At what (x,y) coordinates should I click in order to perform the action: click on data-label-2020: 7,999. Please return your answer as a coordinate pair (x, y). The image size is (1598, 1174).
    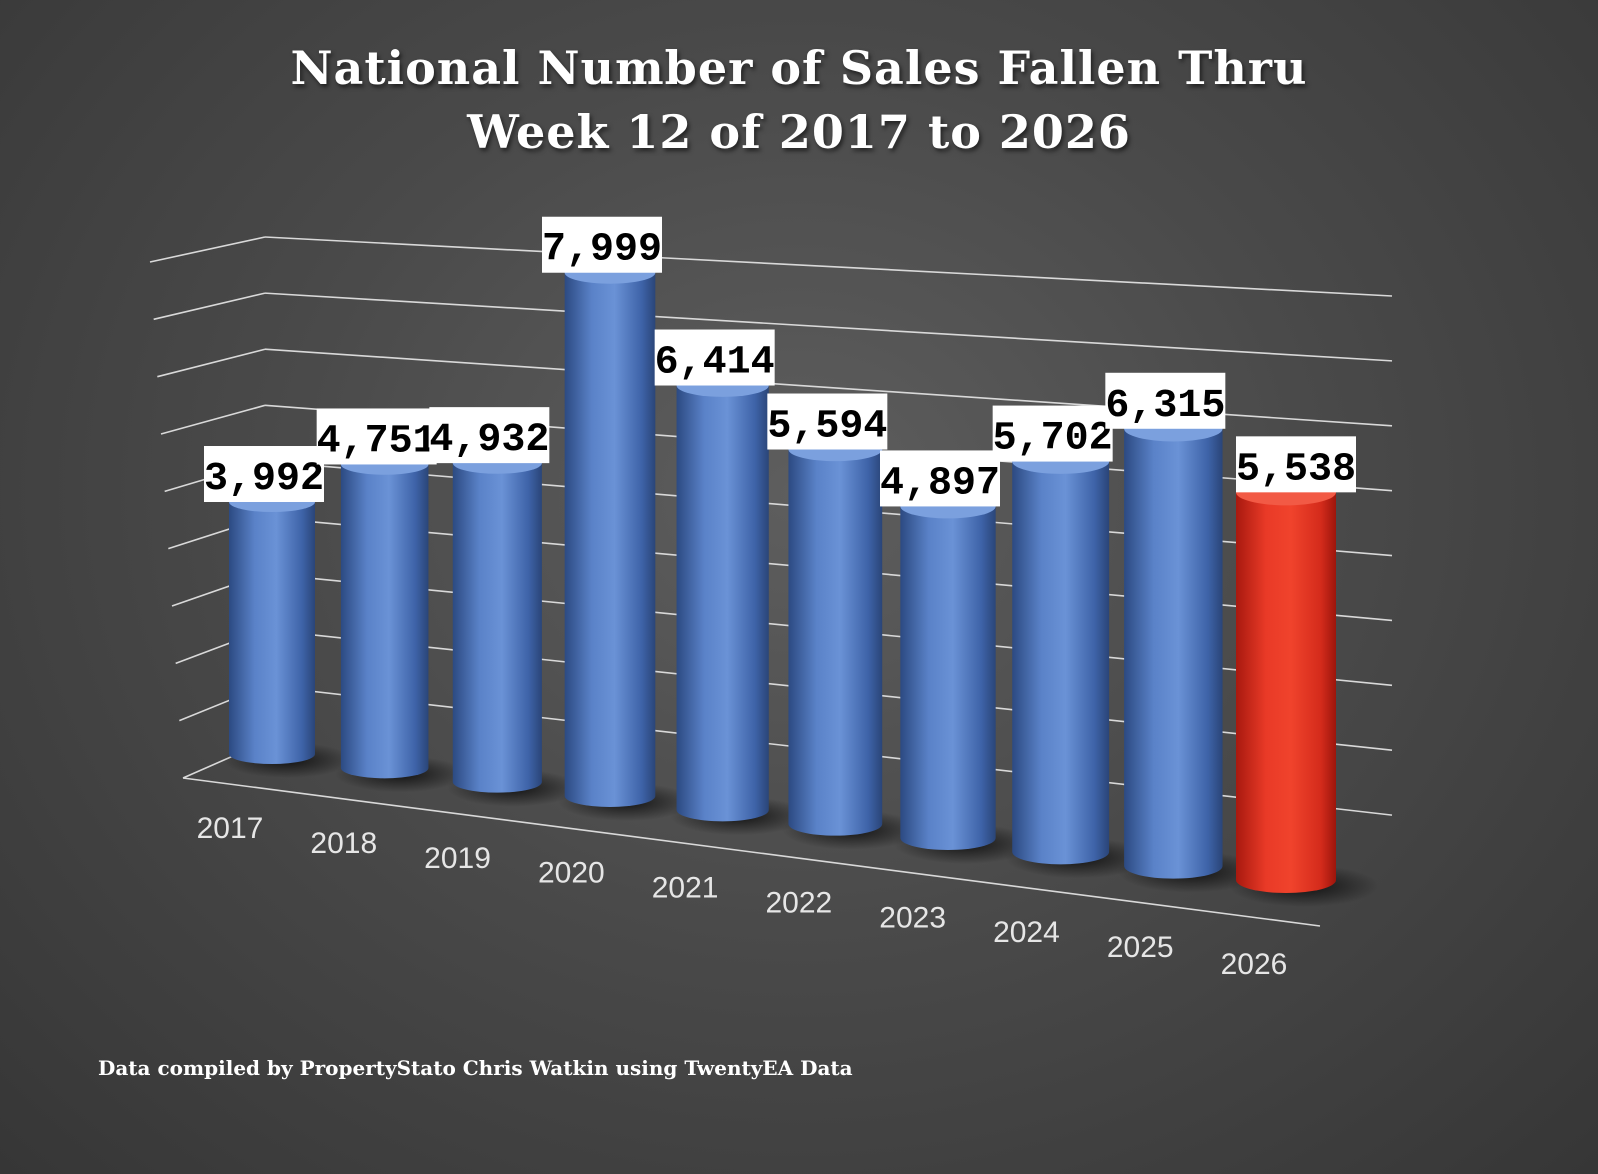
    Looking at the image, I should click on (602, 244).